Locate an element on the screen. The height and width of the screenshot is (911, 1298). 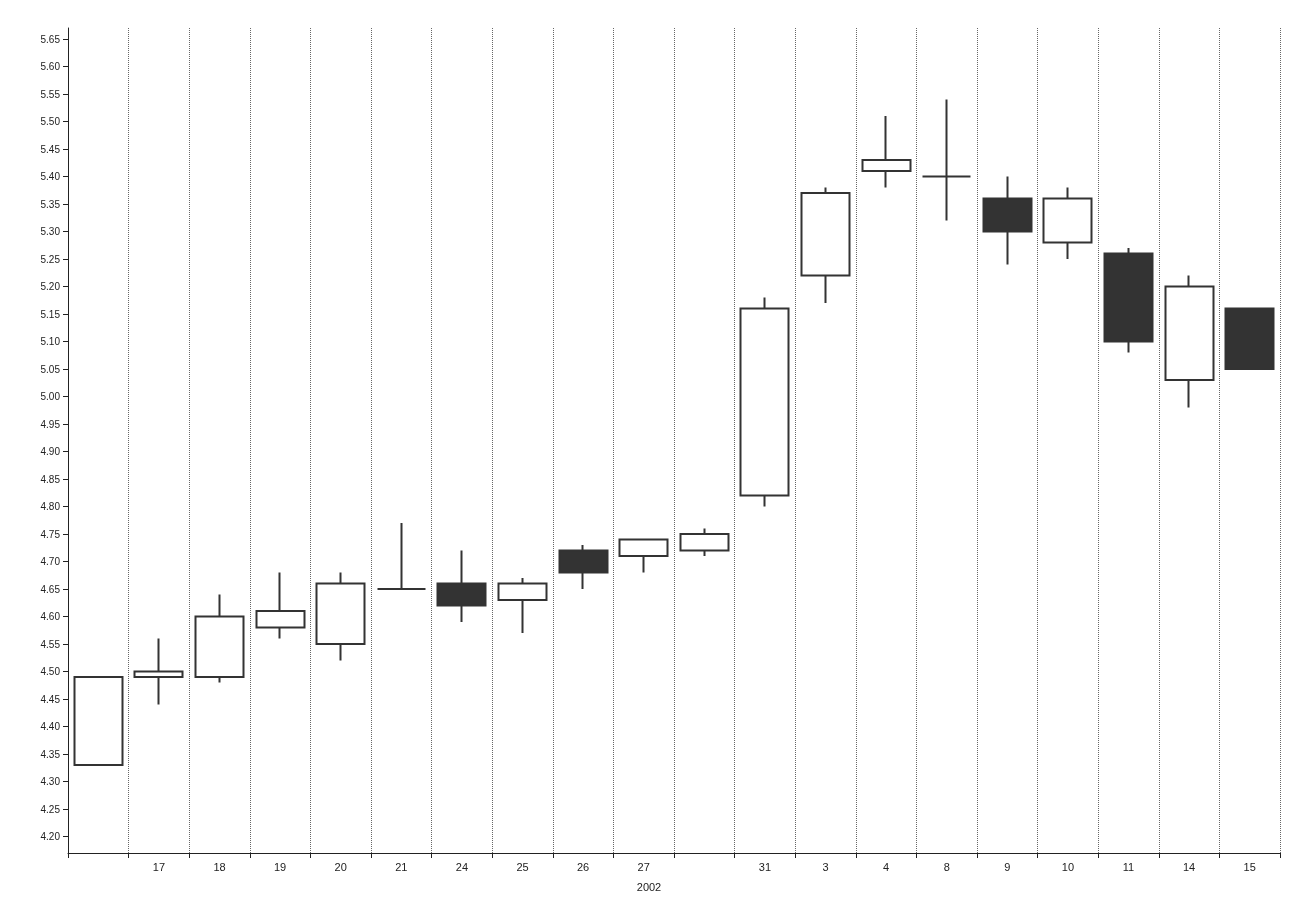
y-tick-label: 5.40 is located at coordinates (50, 176).